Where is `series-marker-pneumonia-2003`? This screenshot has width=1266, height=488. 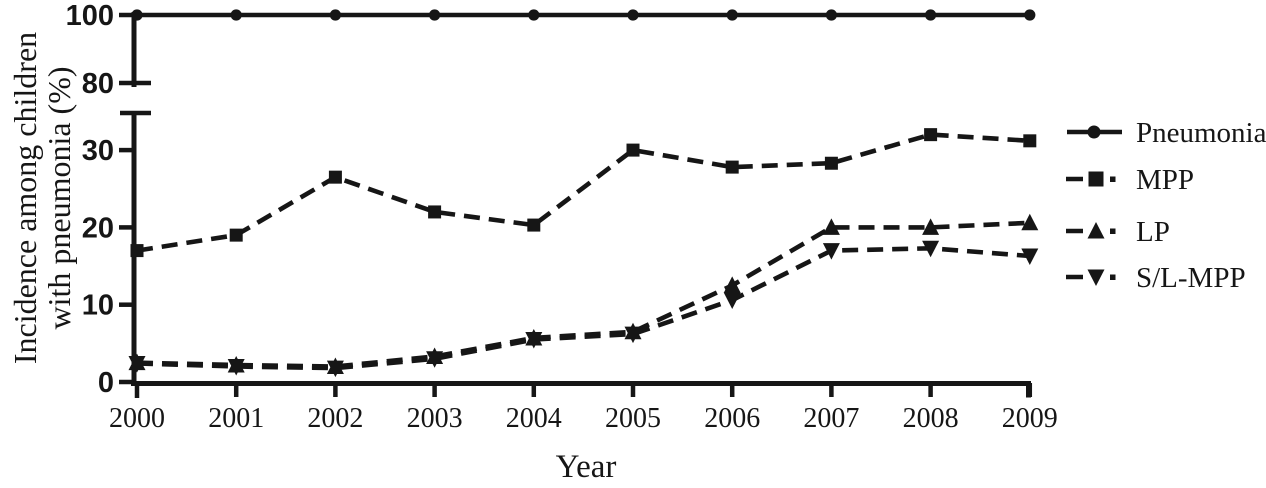 series-marker-pneumonia-2003 is located at coordinates (435, 15).